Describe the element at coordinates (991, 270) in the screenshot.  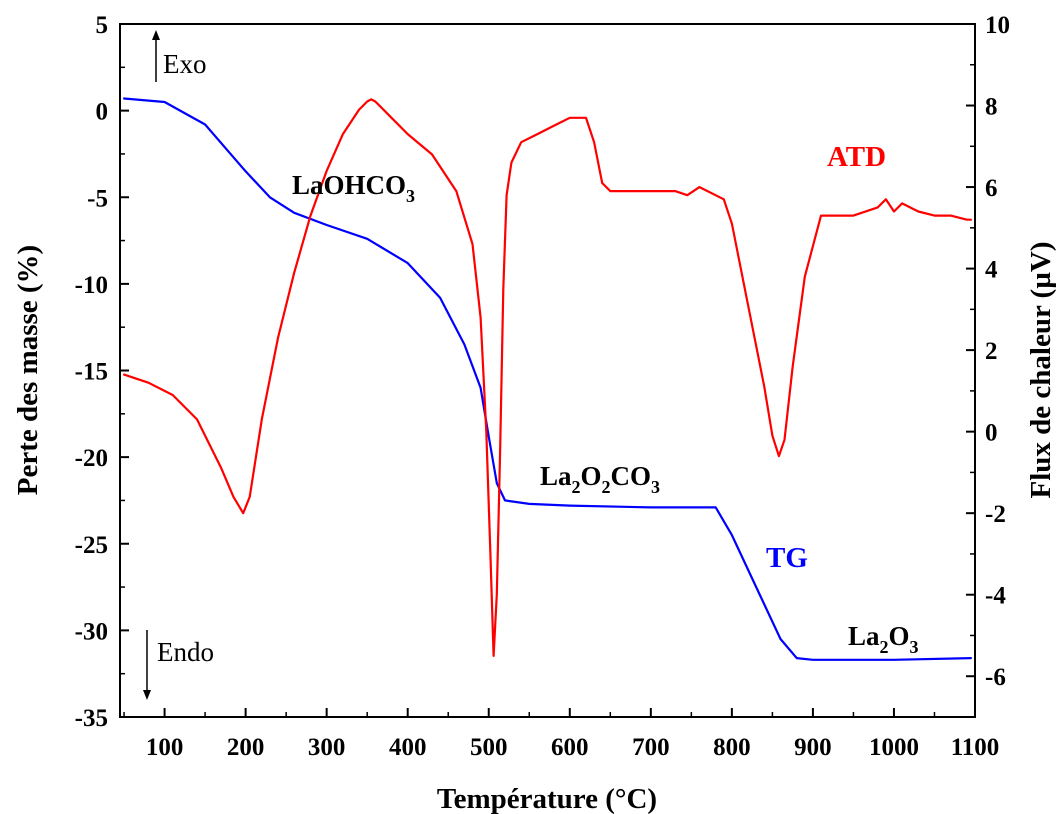
I see `y2-tick-label: 4` at that location.